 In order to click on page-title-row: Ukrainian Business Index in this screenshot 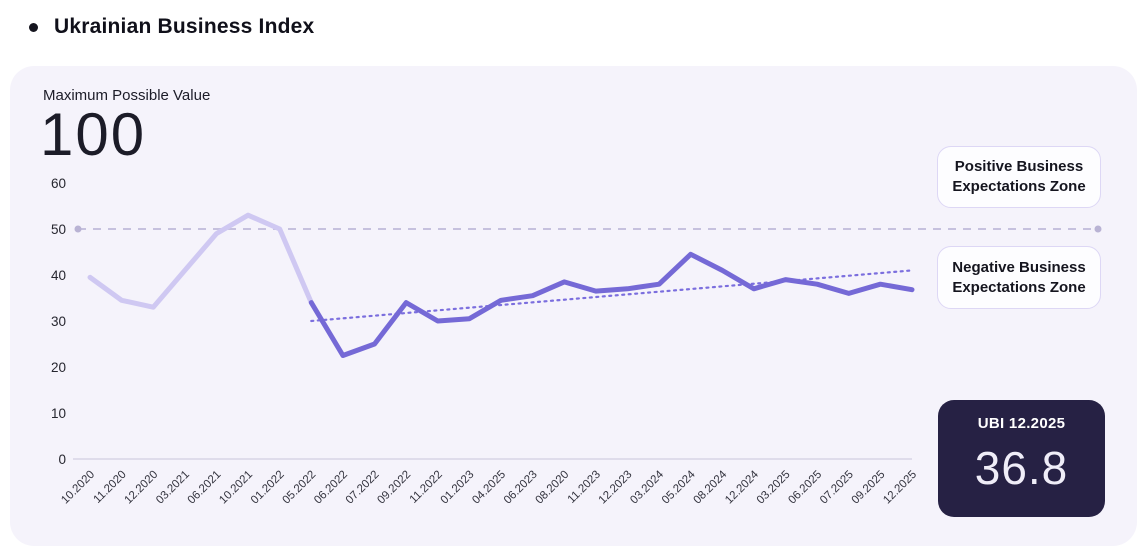, I will do `click(573, 22)`.